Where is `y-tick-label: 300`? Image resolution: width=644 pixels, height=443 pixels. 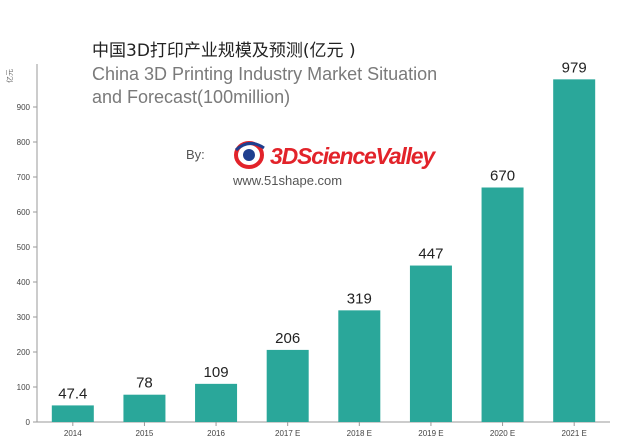
y-tick-label: 300 is located at coordinates (24, 317).